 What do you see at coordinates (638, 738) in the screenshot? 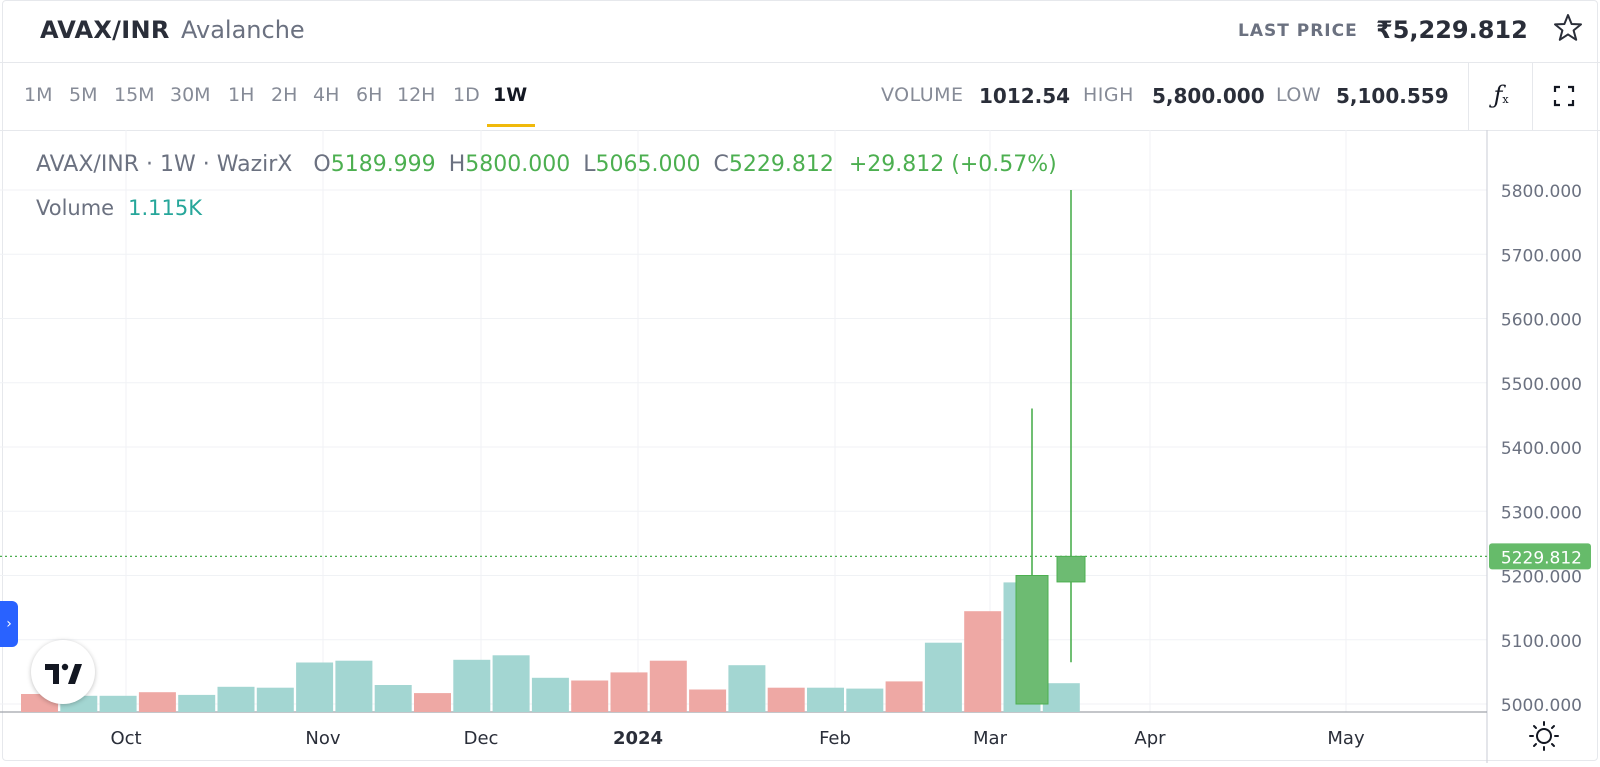
I see `x-tick-label: 2024` at bounding box center [638, 738].